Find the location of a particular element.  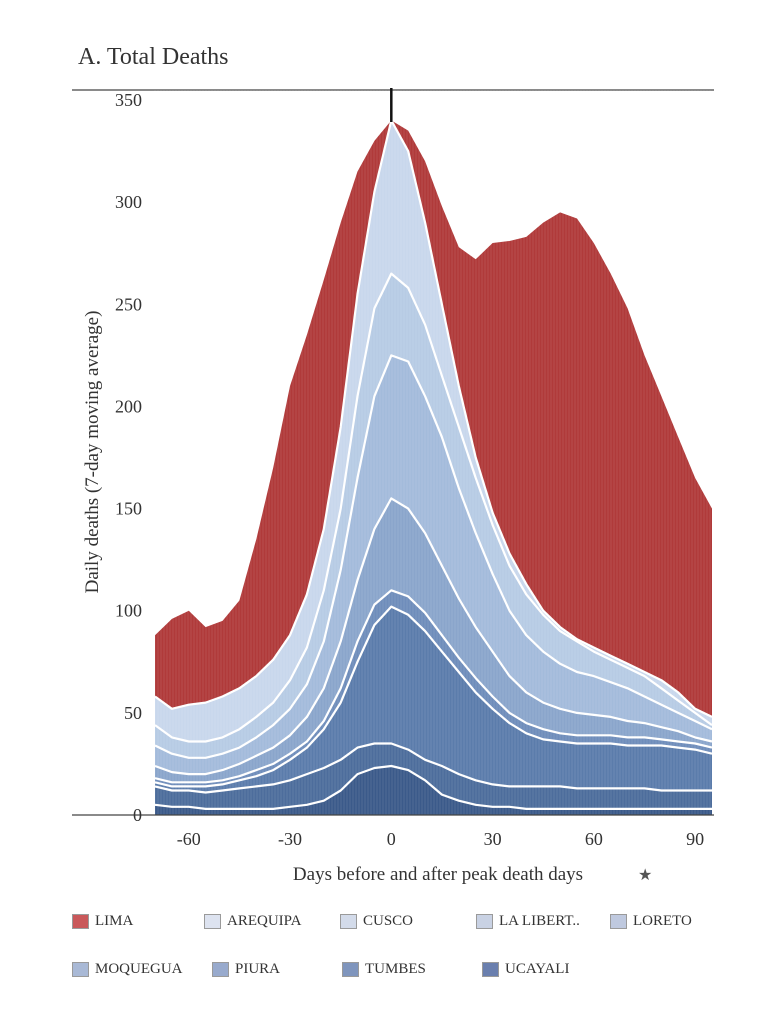

y-tick-label: 150 is located at coordinates (128, 509).